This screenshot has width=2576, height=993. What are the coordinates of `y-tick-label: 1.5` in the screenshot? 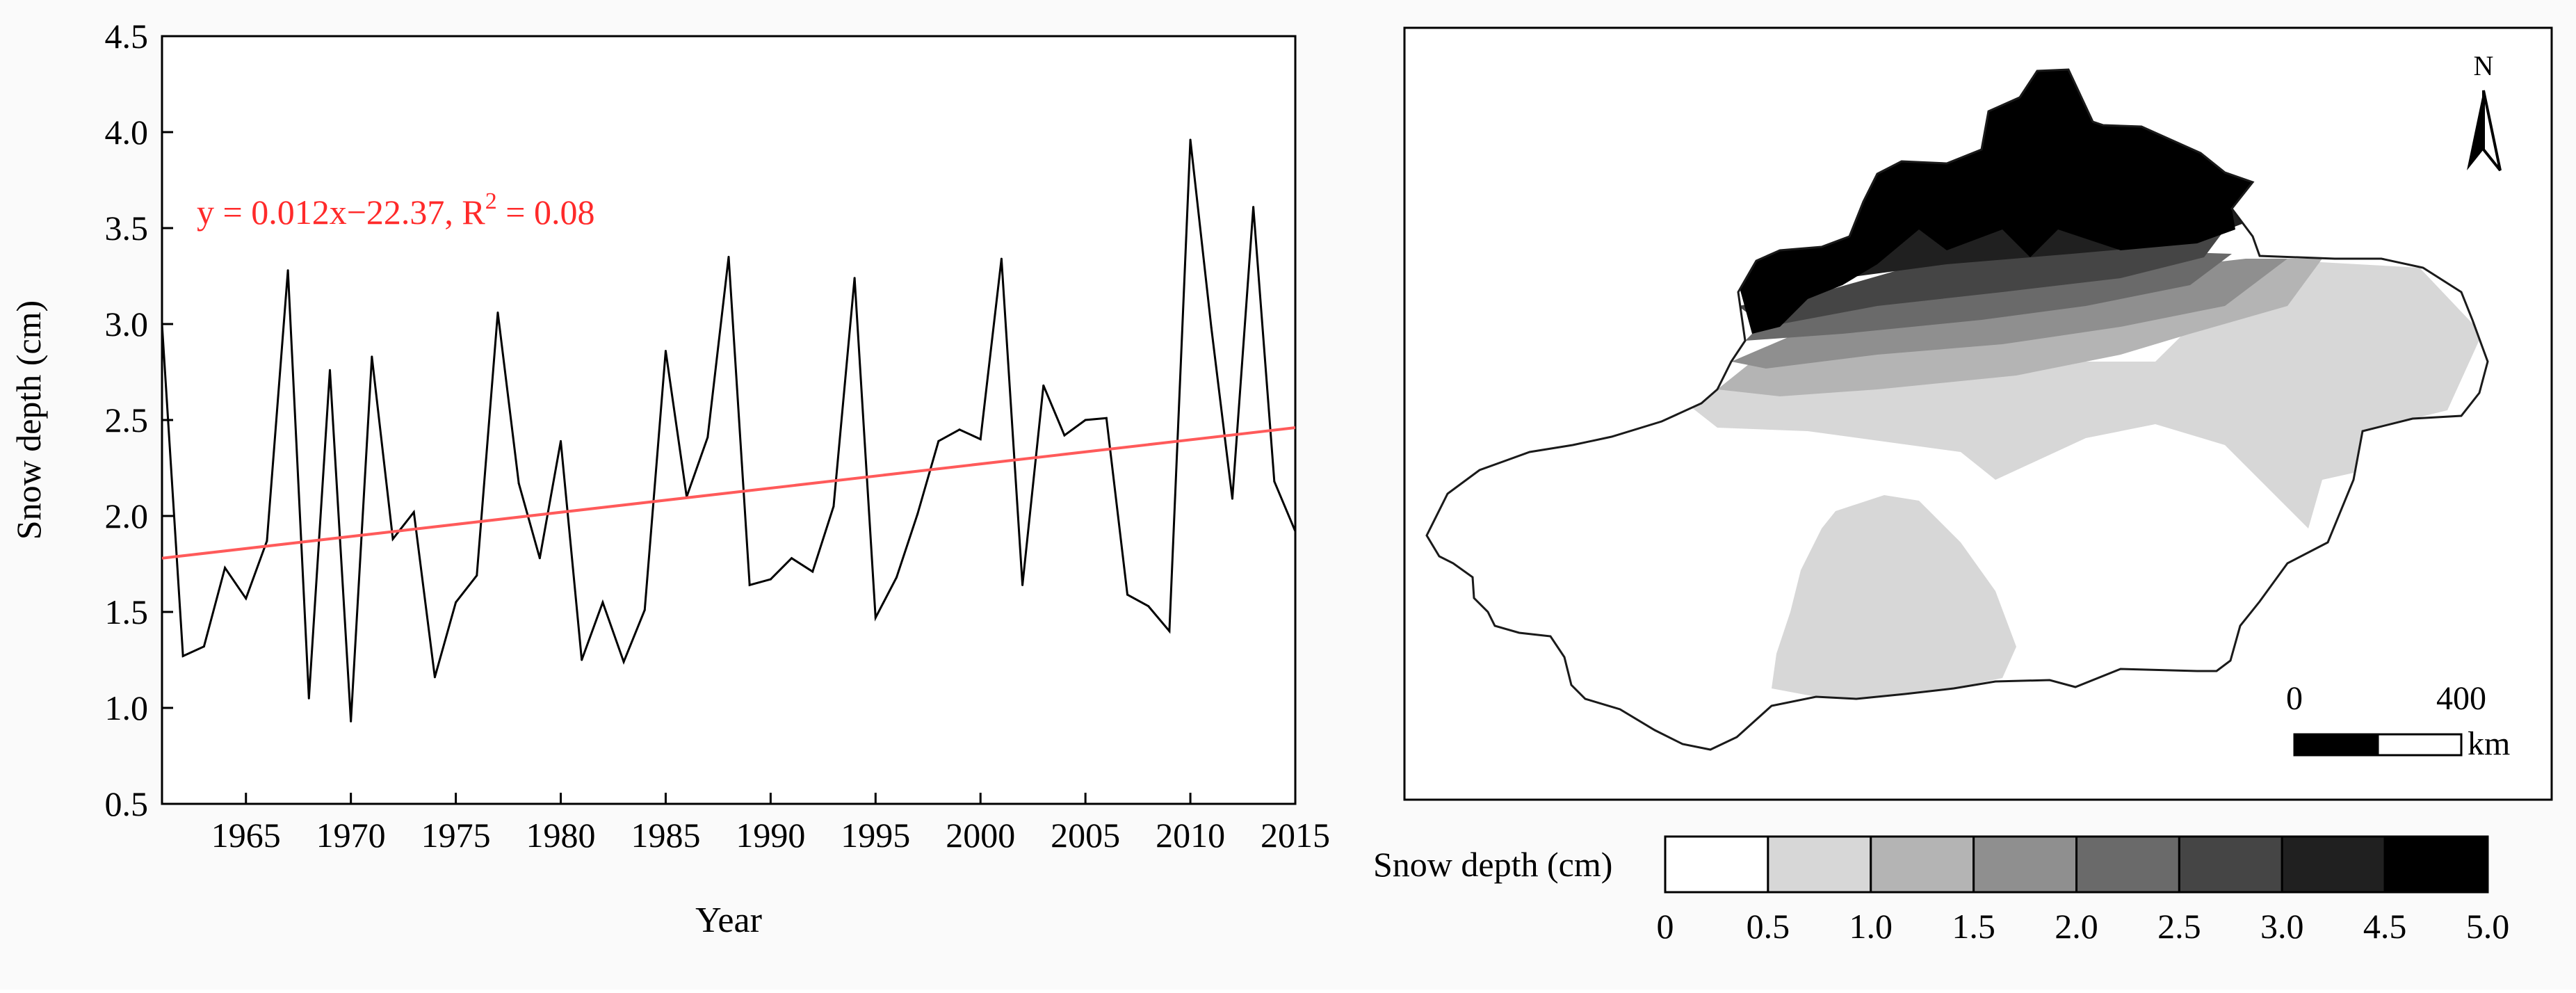 It's located at (127, 611).